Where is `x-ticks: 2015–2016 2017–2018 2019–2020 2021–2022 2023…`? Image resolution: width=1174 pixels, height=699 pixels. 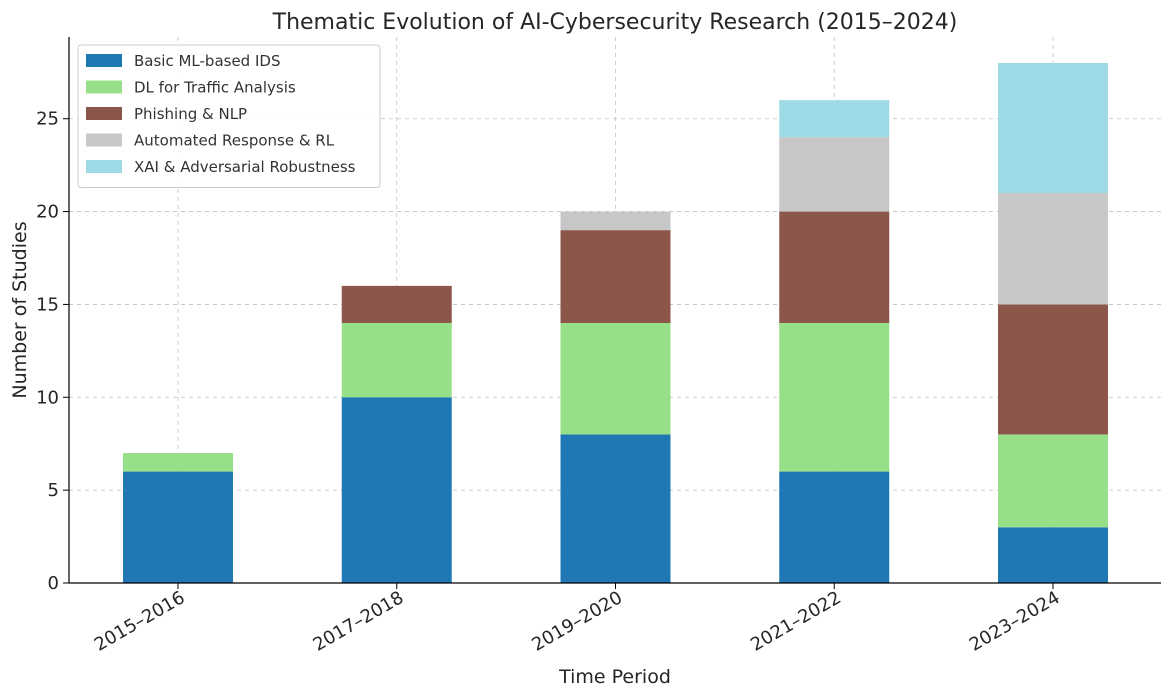 x-ticks: 2015–2016 2017–2018 2019–2020 2021–2022 2023… is located at coordinates (577, 619).